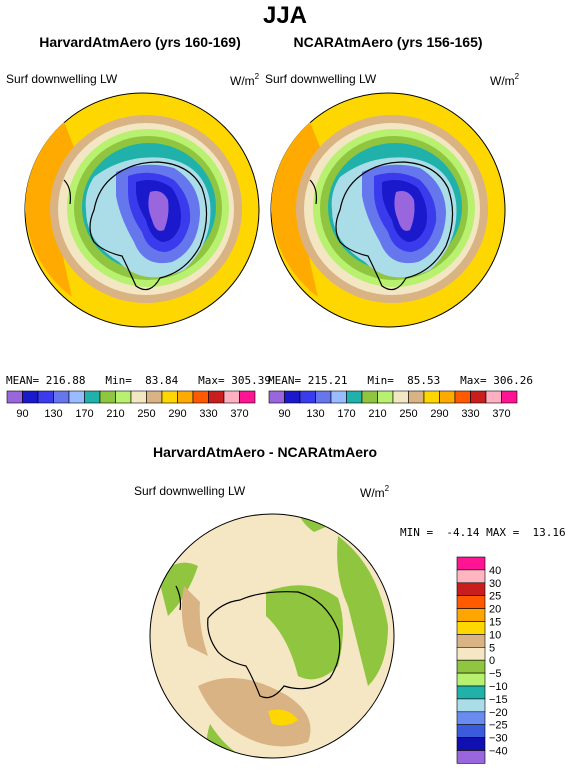 The height and width of the screenshot is (770, 570). I want to click on diff-colorbar-tick-label: −20, so click(498, 713).